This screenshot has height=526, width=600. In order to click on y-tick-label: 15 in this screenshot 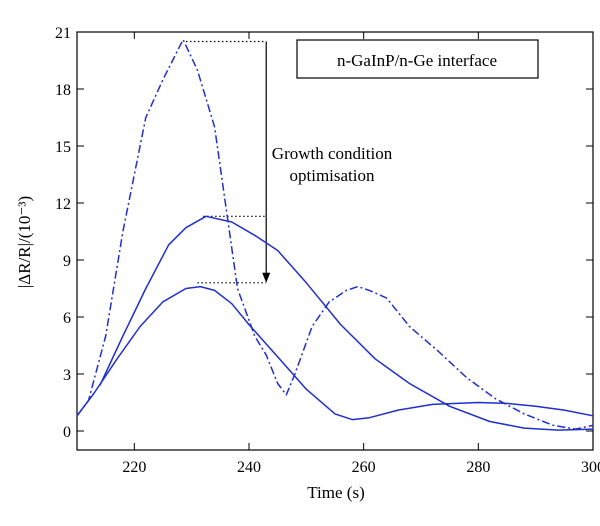, I will do `click(63, 147)`.